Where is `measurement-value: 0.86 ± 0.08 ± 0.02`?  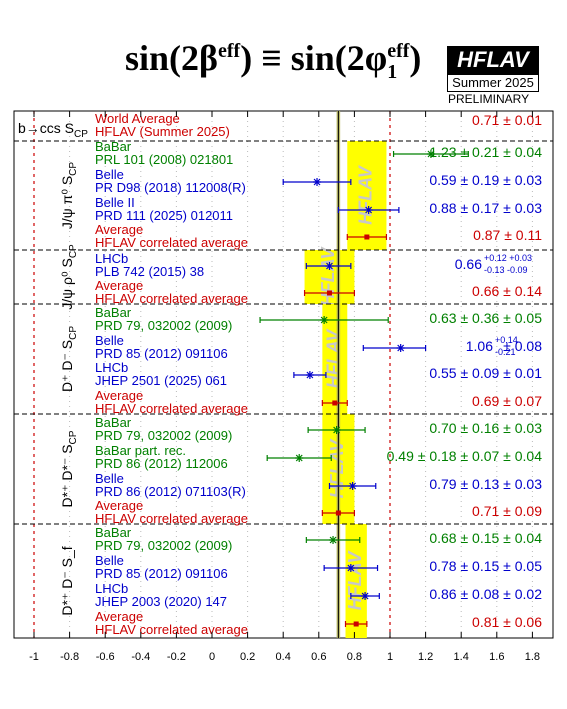 measurement-value: 0.86 ± 0.08 ± 0.02 is located at coordinates (485, 594).